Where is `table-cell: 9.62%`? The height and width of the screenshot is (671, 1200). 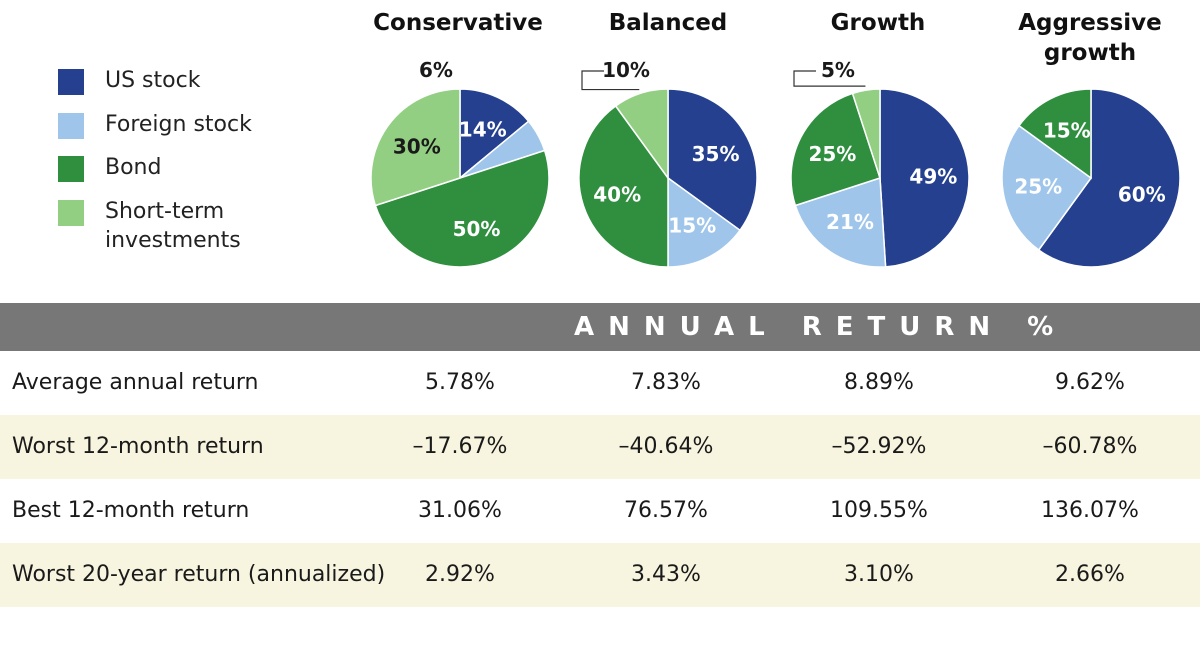 table-cell: 9.62% is located at coordinates (1090, 382).